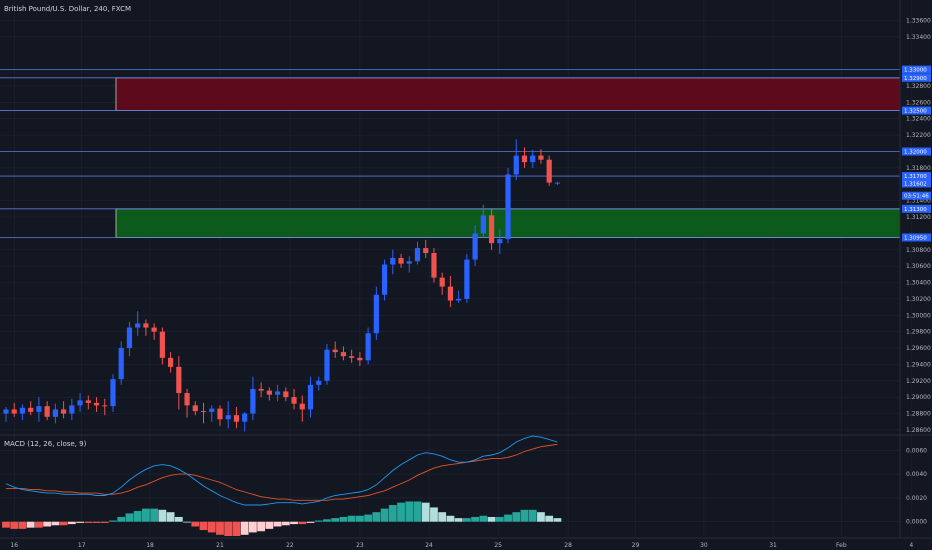 The width and height of the screenshot is (932, 550). Describe the element at coordinates (508, 94) in the screenshot. I see `supply-zone` at that location.